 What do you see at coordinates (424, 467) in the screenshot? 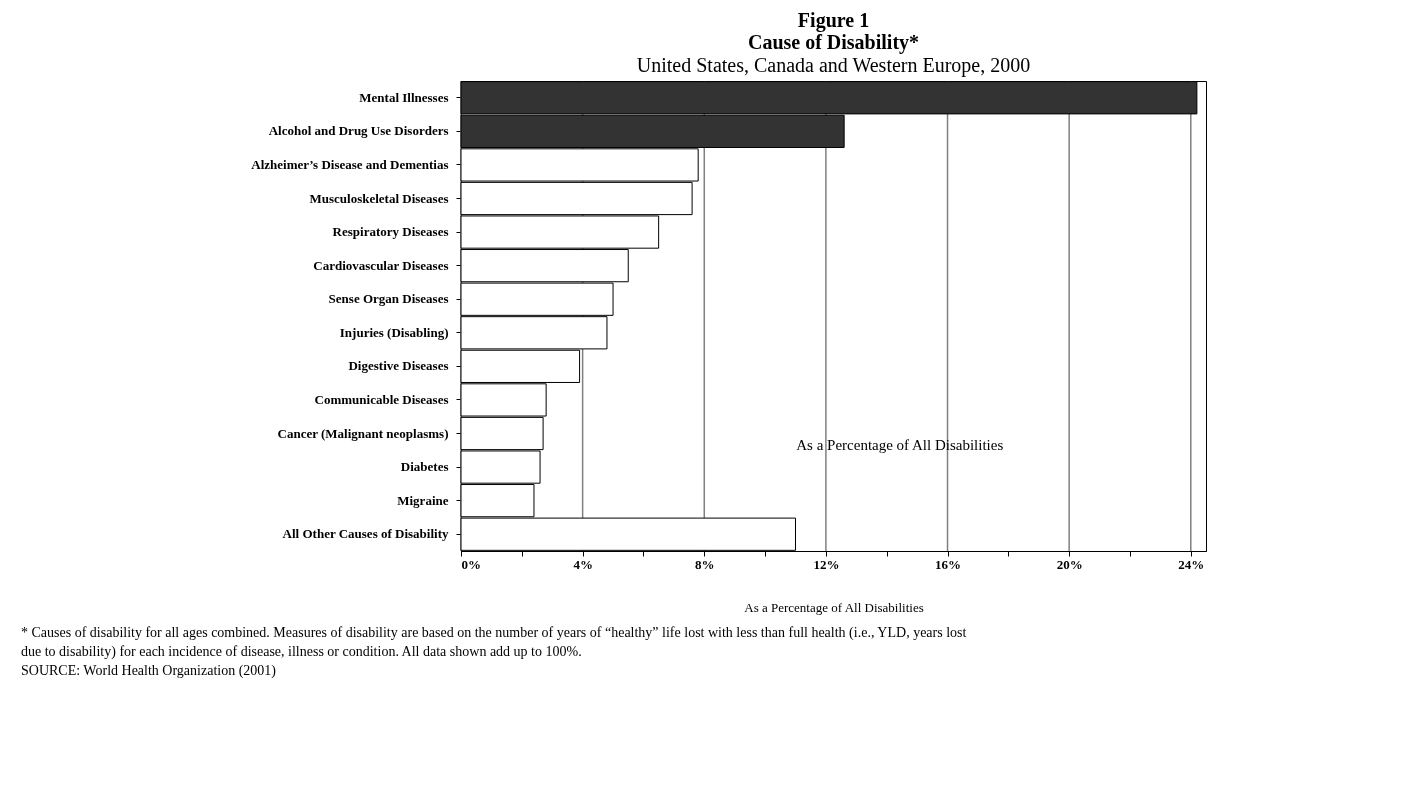
I see `y-tick-label: Diabetes` at bounding box center [424, 467].